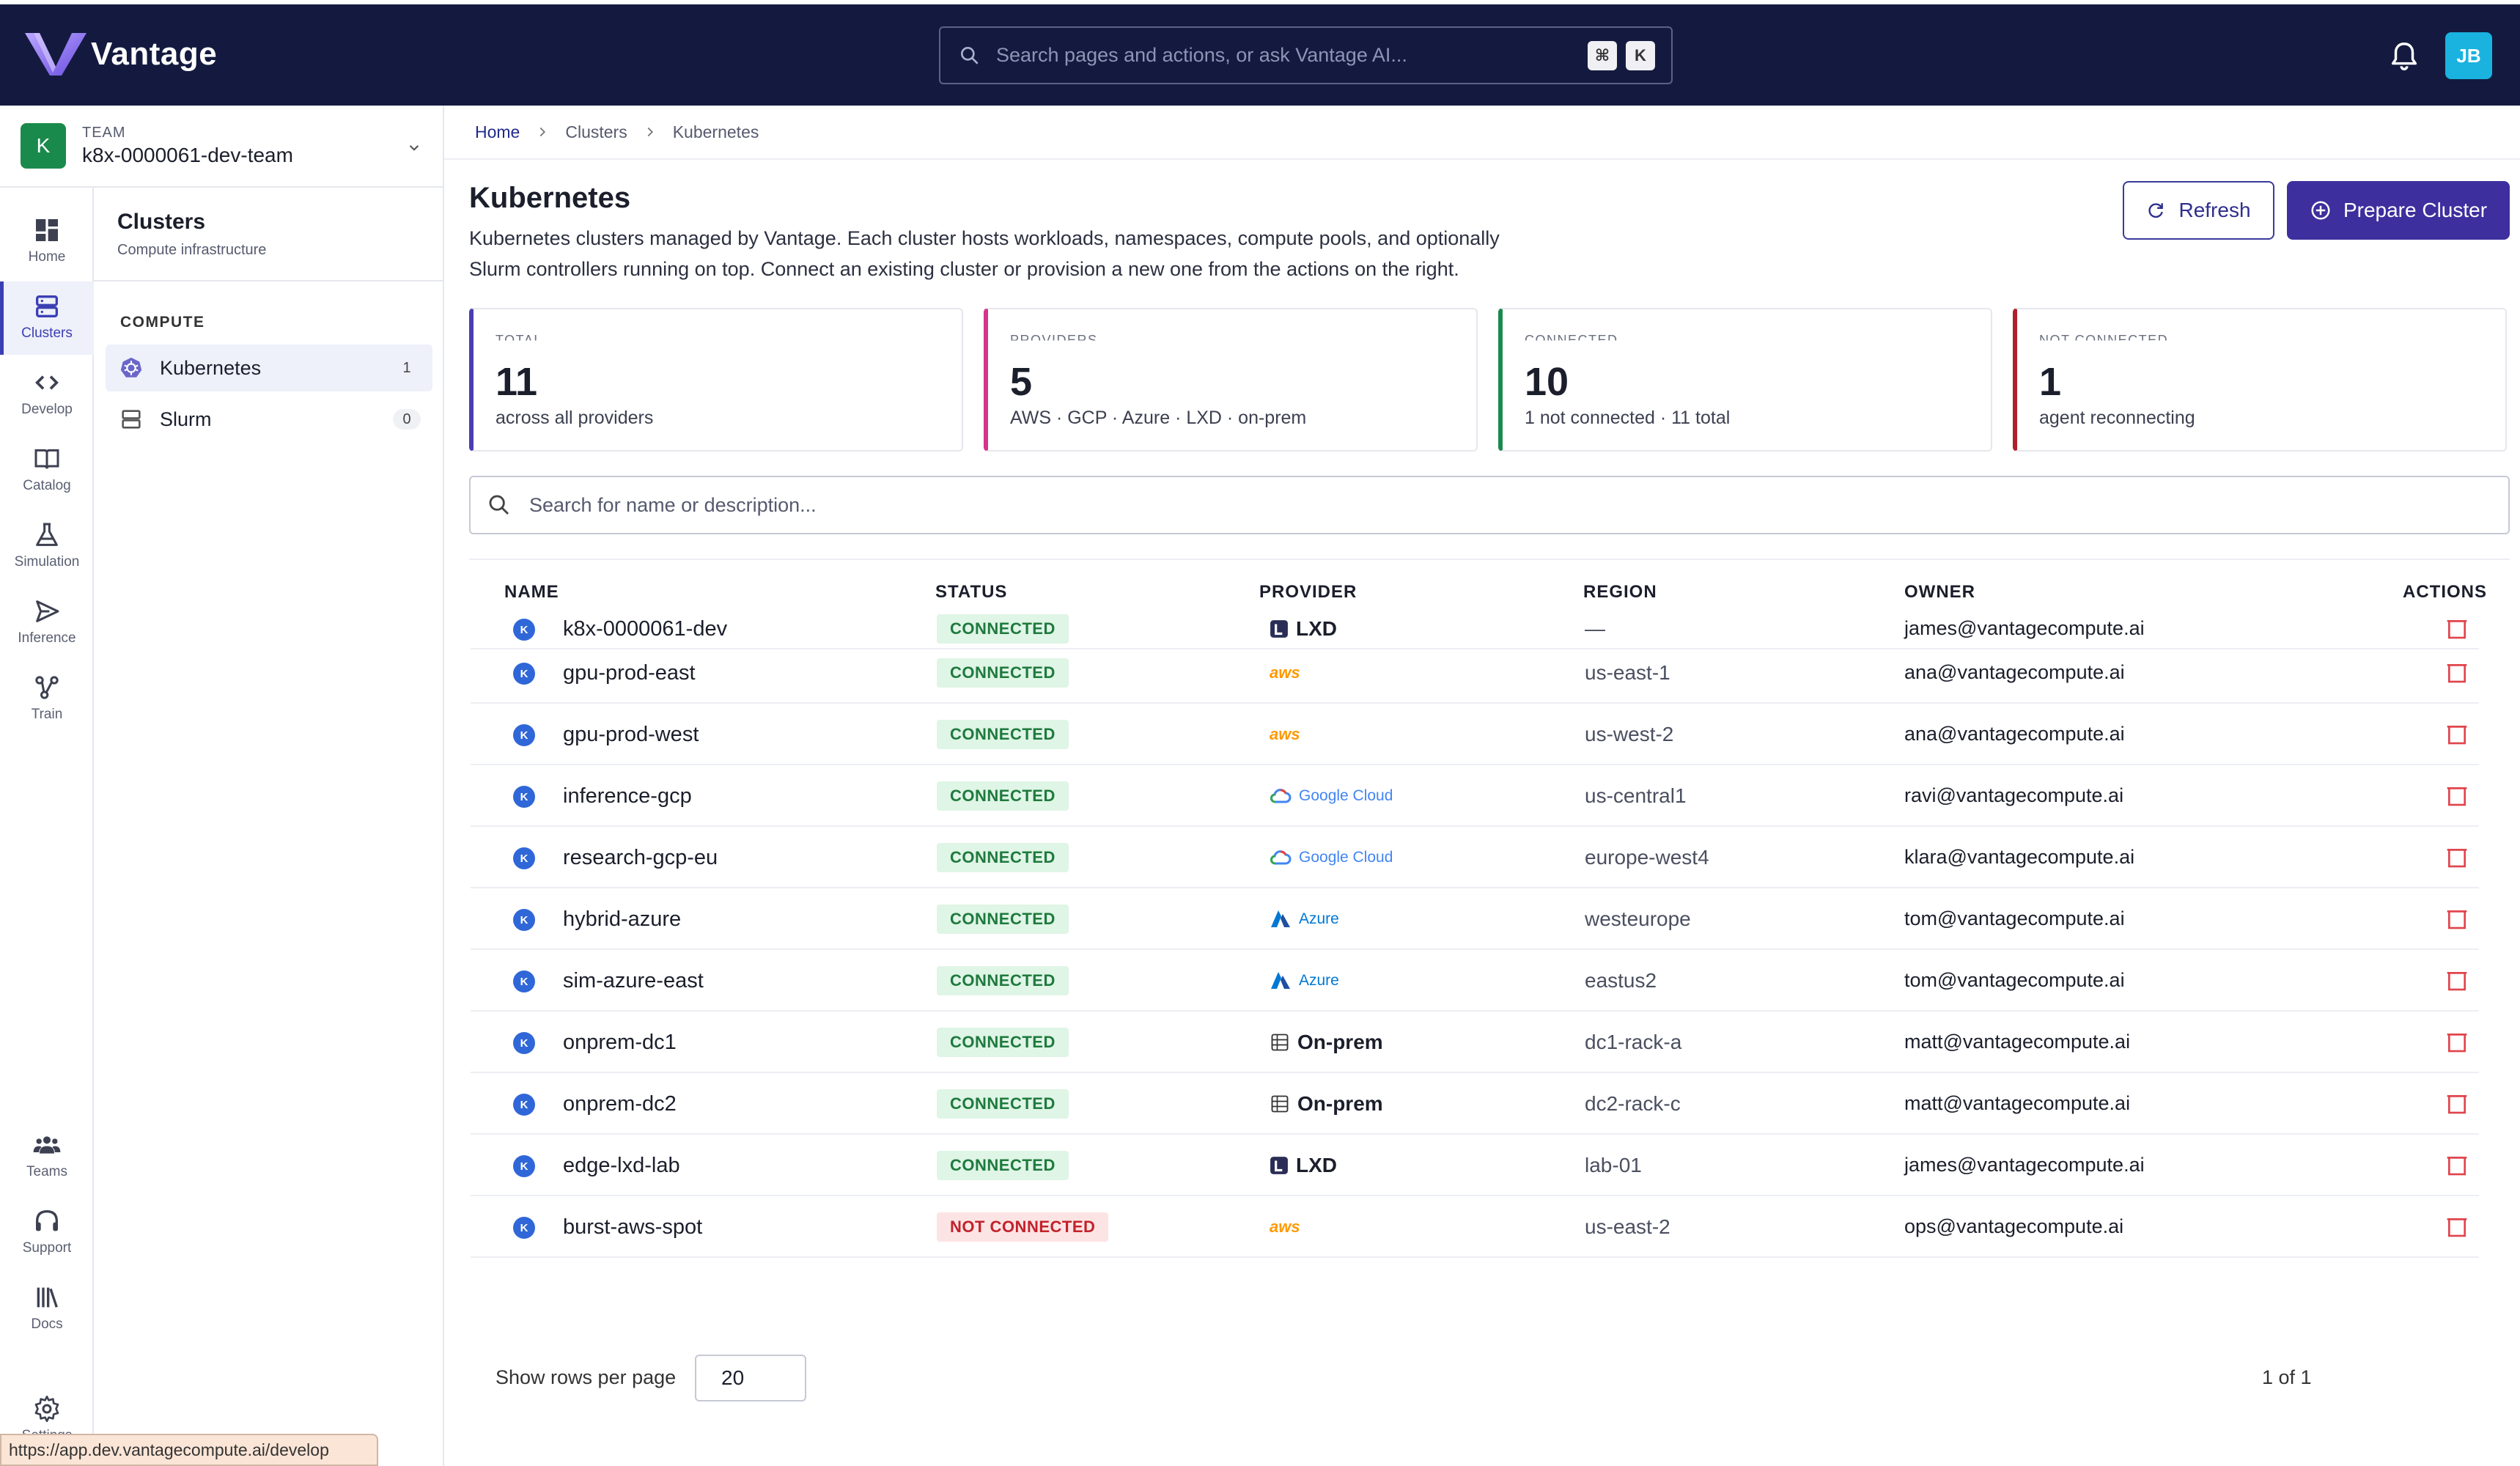  Describe the element at coordinates (47, 1220) in the screenshot. I see `headset-icon` at that location.